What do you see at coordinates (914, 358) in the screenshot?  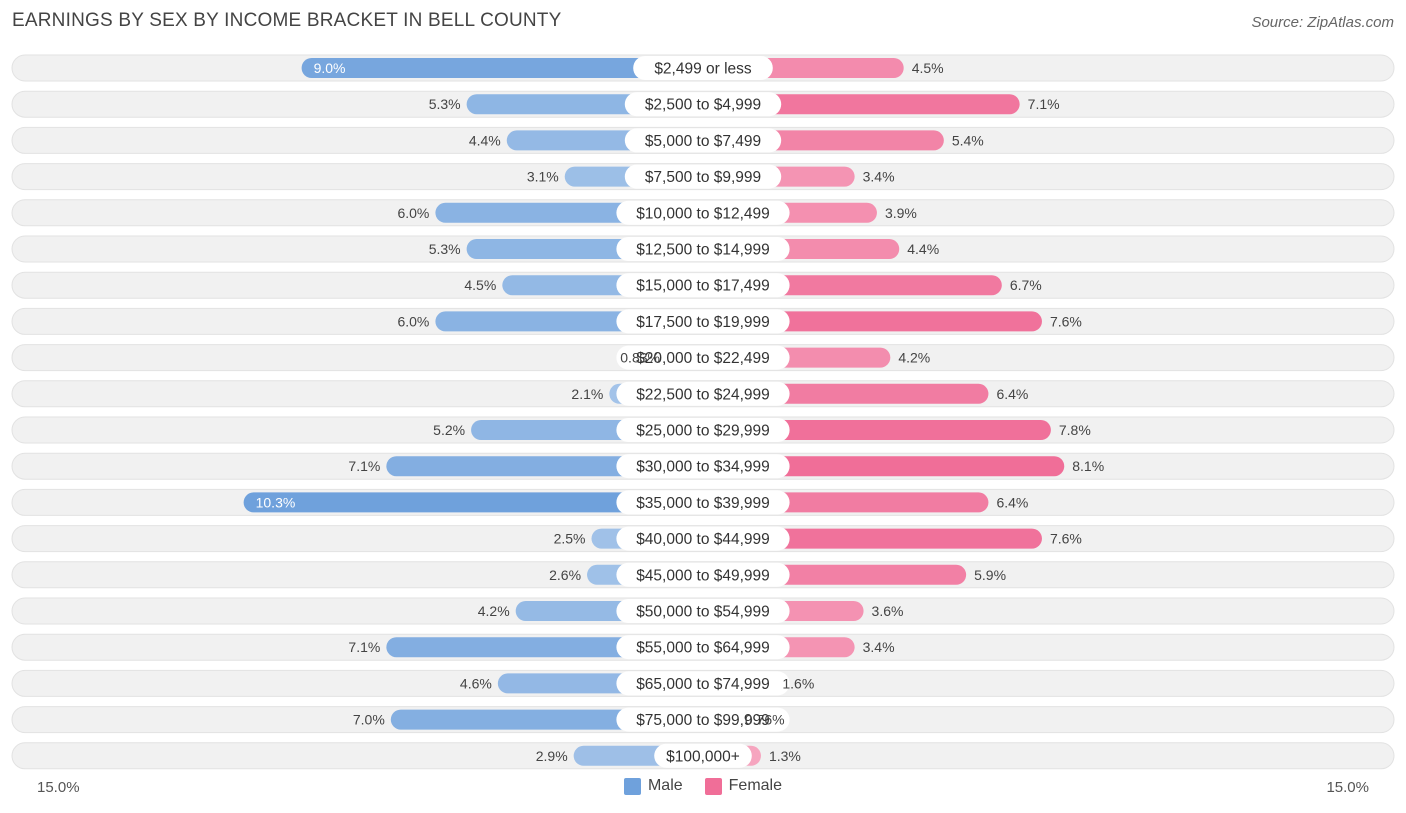 I see `female-value-label: 4.2%` at bounding box center [914, 358].